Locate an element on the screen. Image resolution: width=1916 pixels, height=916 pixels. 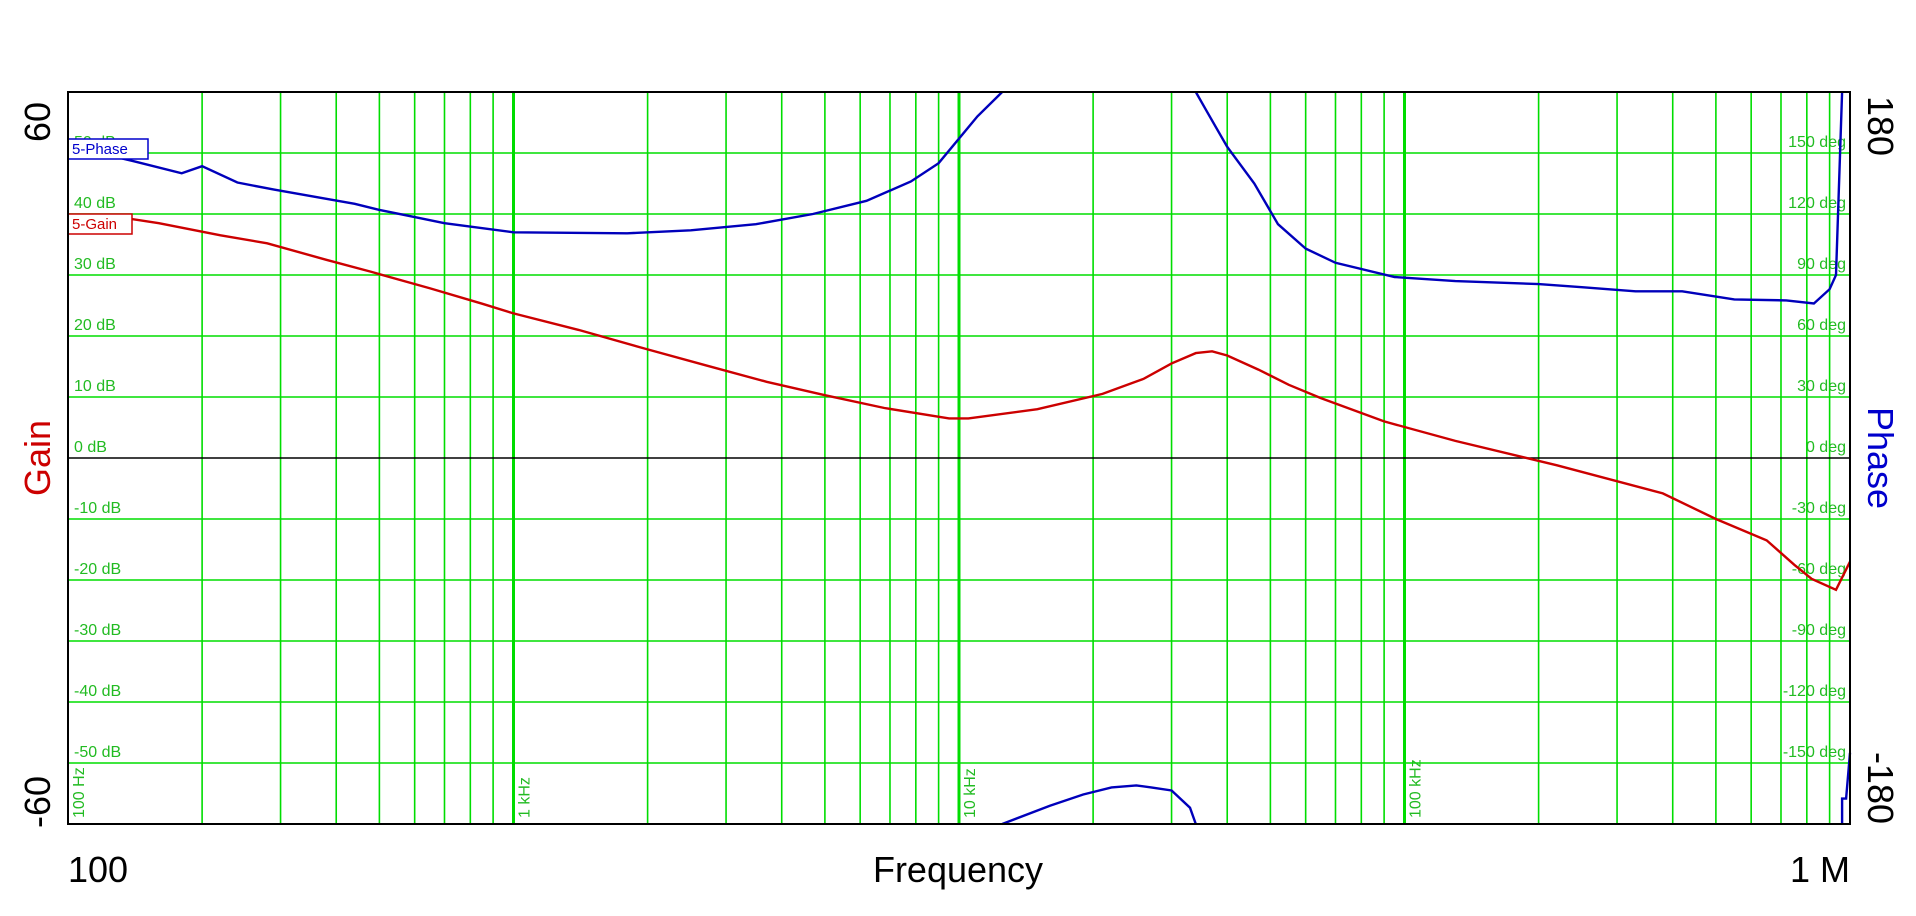
legend-gain: 5-Gain is located at coordinates (100, 224).